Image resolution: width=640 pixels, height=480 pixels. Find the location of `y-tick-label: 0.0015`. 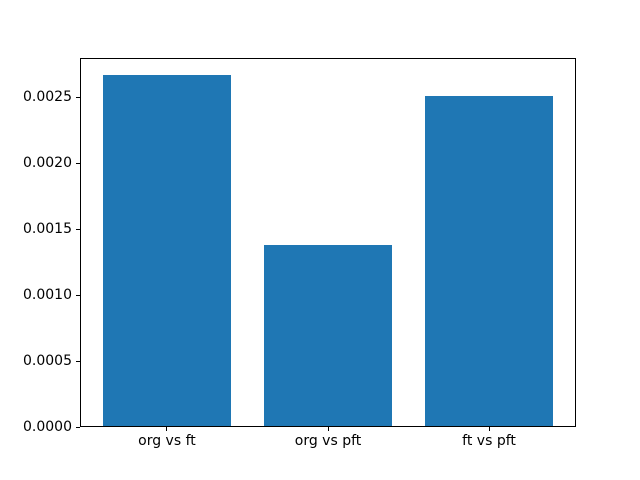

y-tick-label: 0.0015 is located at coordinates (47, 229).